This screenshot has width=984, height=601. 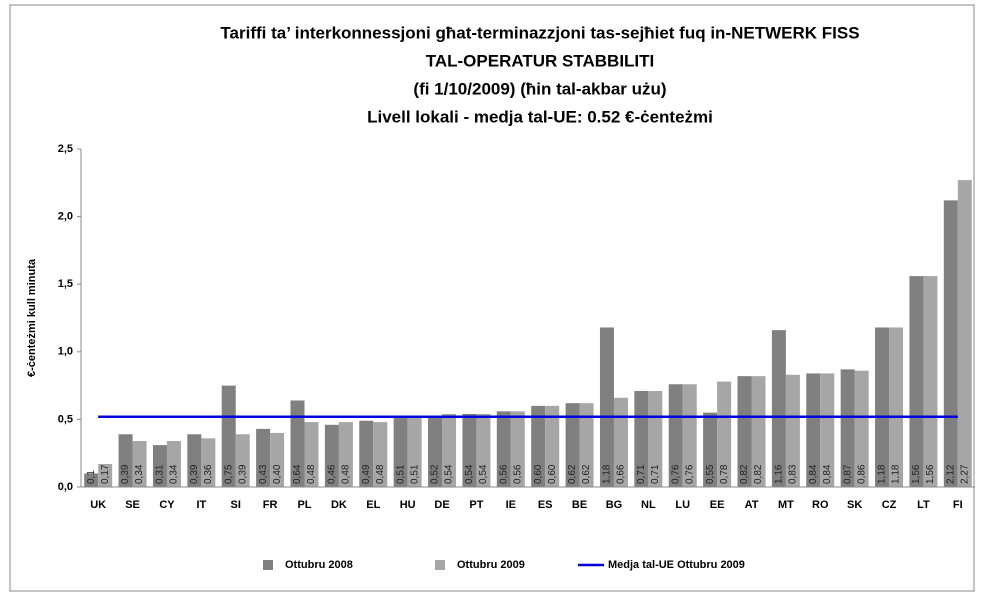 I want to click on value-label: 0,76, so click(x=675, y=474).